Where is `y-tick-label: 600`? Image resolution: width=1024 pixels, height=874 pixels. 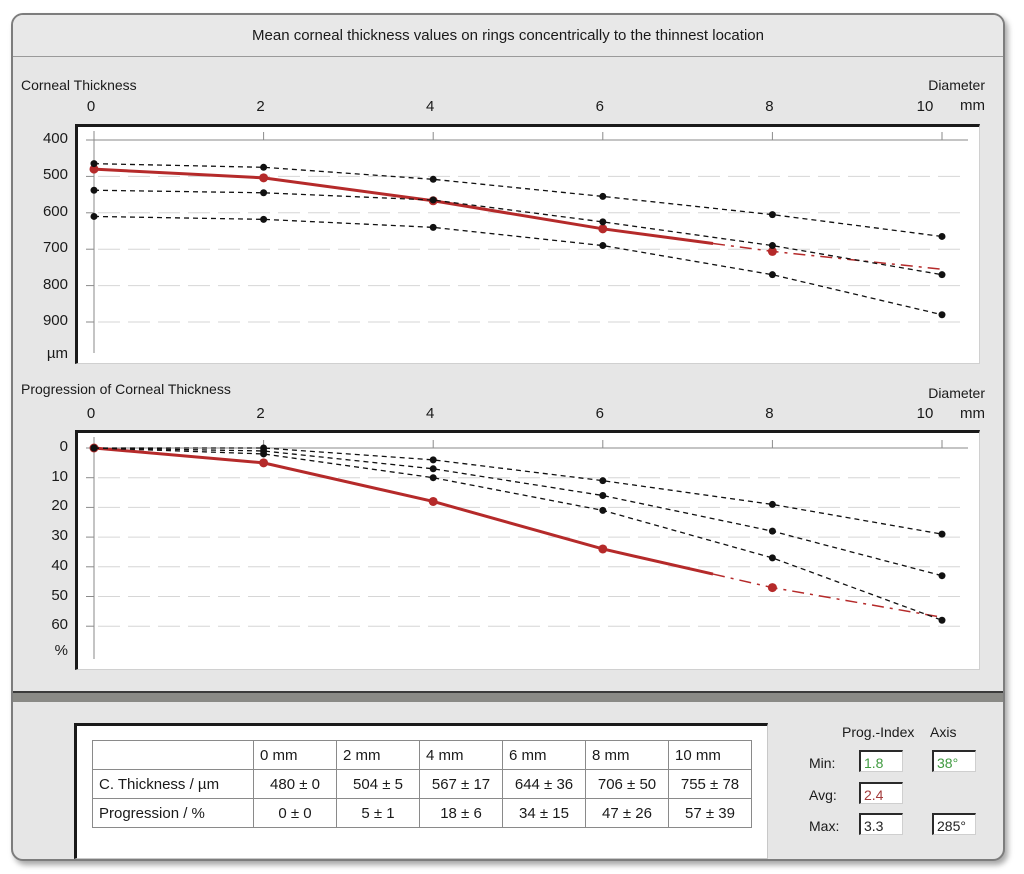
y-tick-label: 600 is located at coordinates (55, 211).